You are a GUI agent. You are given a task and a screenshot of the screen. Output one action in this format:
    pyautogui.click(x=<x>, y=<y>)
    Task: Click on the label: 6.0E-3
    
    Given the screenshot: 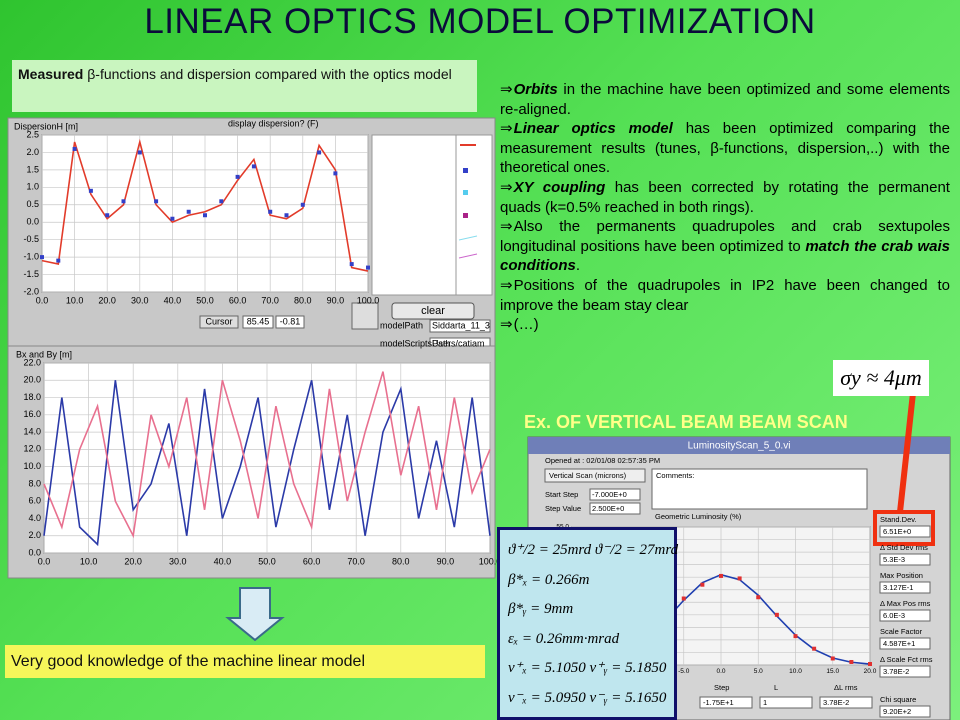 What is the action you would take?
    pyautogui.click(x=894, y=615)
    